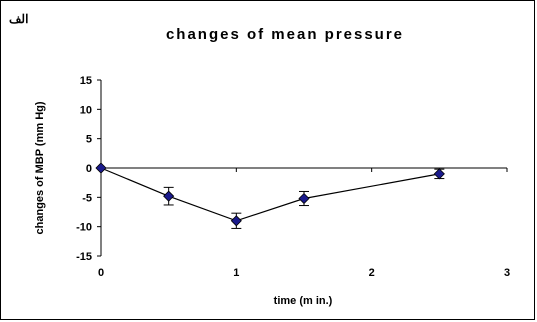 The height and width of the screenshot is (322, 537). Describe the element at coordinates (303, 301) in the screenshot. I see `x-axis-label: time (m in.)` at that location.